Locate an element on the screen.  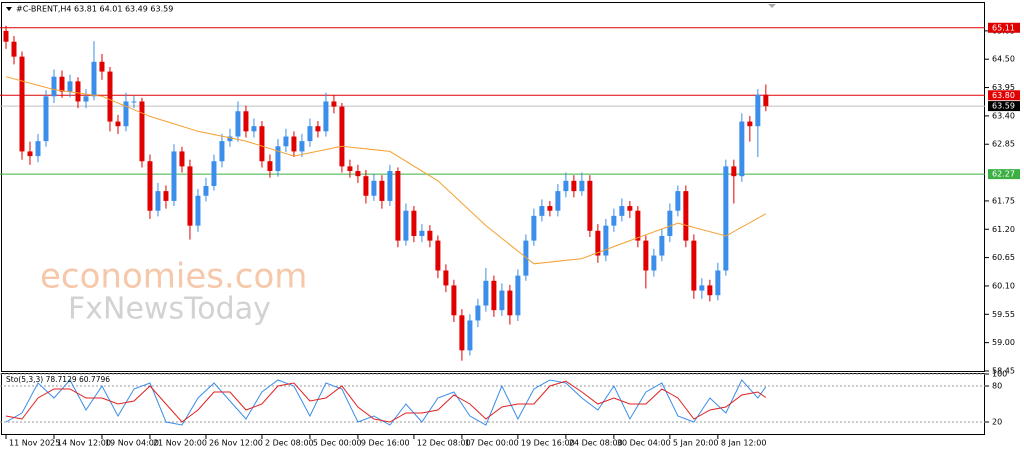
stoch-line is located at coordinates (386, 402).